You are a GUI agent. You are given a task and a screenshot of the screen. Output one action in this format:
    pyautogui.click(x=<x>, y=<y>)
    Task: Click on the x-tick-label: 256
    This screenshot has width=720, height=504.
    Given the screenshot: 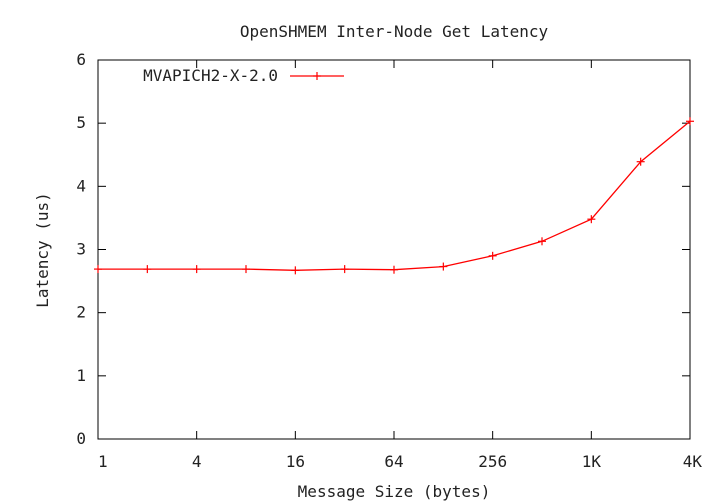 What is the action you would take?
    pyautogui.click(x=492, y=461)
    